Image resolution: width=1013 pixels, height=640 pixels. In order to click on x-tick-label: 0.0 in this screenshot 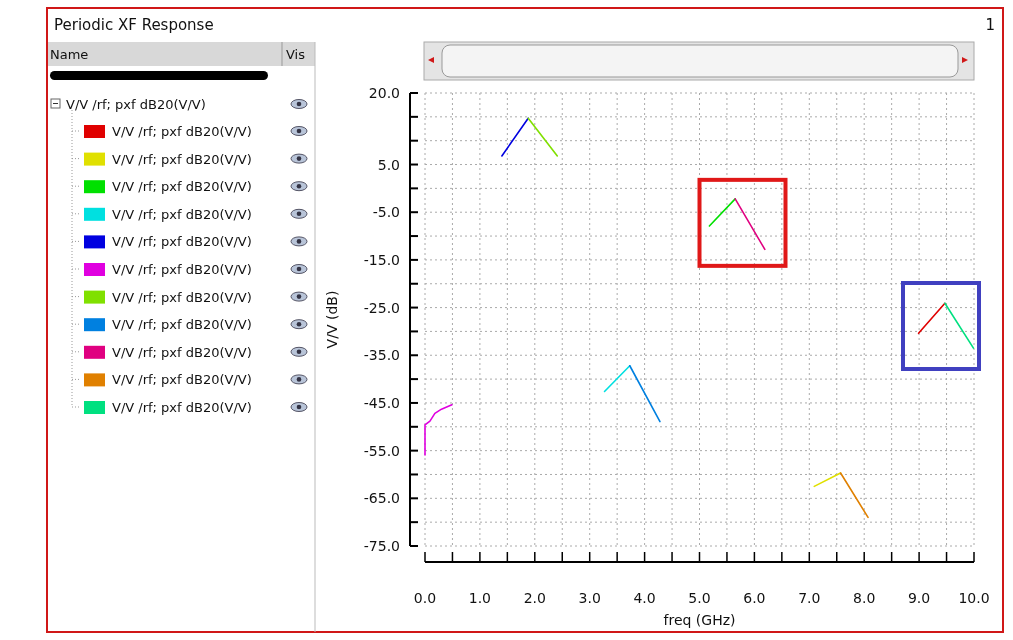, I will do `click(425, 598)`.